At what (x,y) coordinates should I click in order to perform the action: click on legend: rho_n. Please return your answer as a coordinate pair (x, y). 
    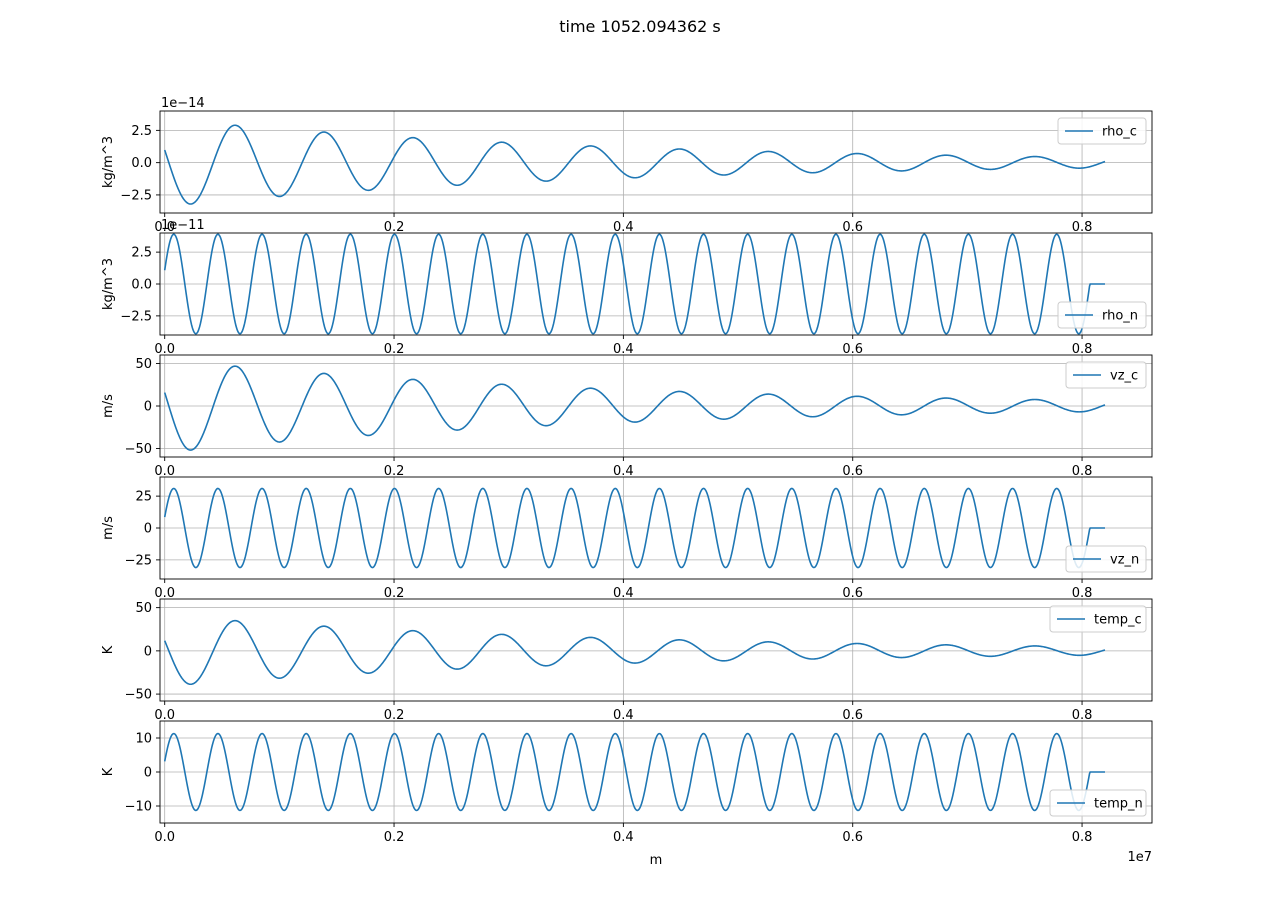
    Looking at the image, I should click on (1102, 315).